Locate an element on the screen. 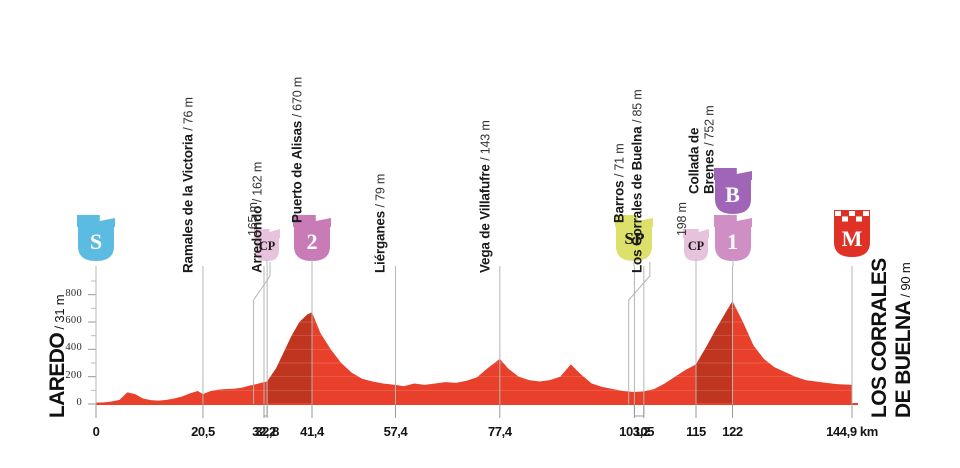 Image resolution: width=960 pixels, height=468 pixels. y-axis-tick-label: 600 is located at coordinates (73, 320).